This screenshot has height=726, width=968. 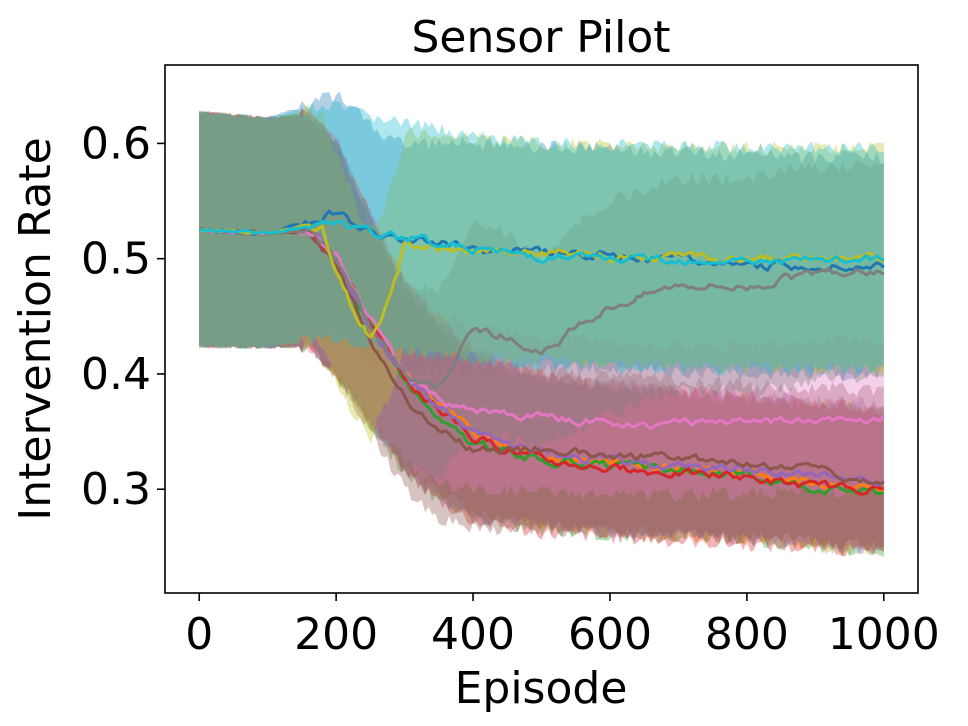 What do you see at coordinates (116, 143) in the screenshot?
I see `y-tick-label: 0.6` at bounding box center [116, 143].